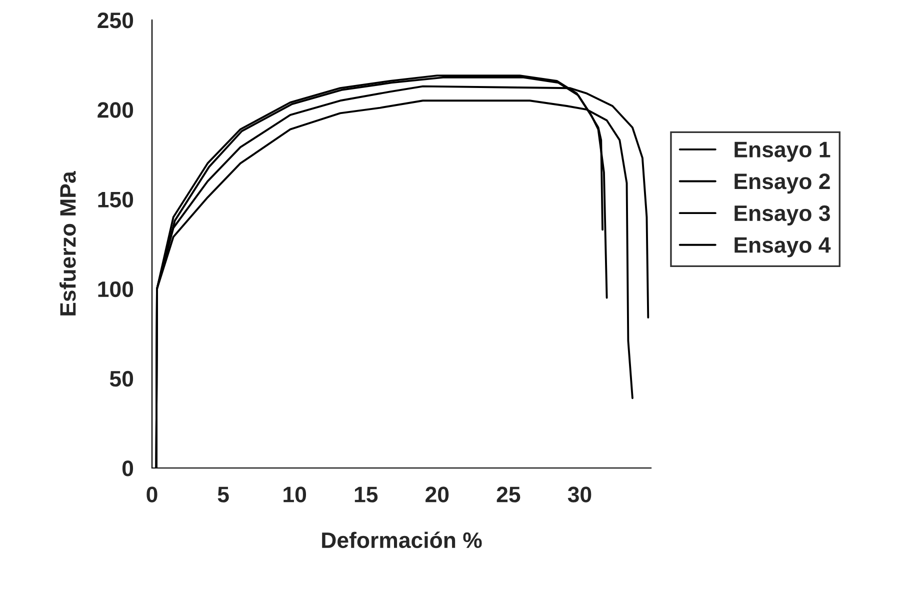 Image resolution: width=909 pixels, height=592 pixels. Describe the element at coordinates (67, 243) in the screenshot. I see `y-axis-title: Esfuerzo MPa` at that location.